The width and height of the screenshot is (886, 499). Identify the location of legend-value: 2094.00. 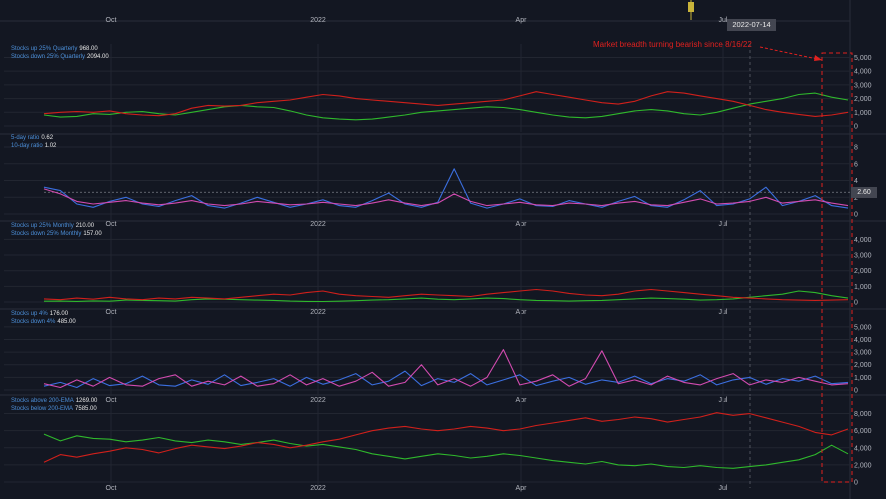
(98, 56).